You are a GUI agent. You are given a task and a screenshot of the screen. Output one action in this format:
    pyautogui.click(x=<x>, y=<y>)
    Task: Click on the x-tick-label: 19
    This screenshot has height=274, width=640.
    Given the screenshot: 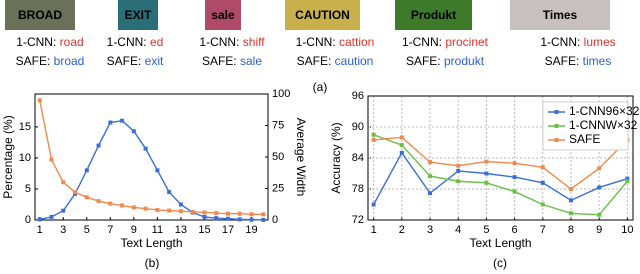 What is the action you would take?
    pyautogui.click(x=251, y=230)
    